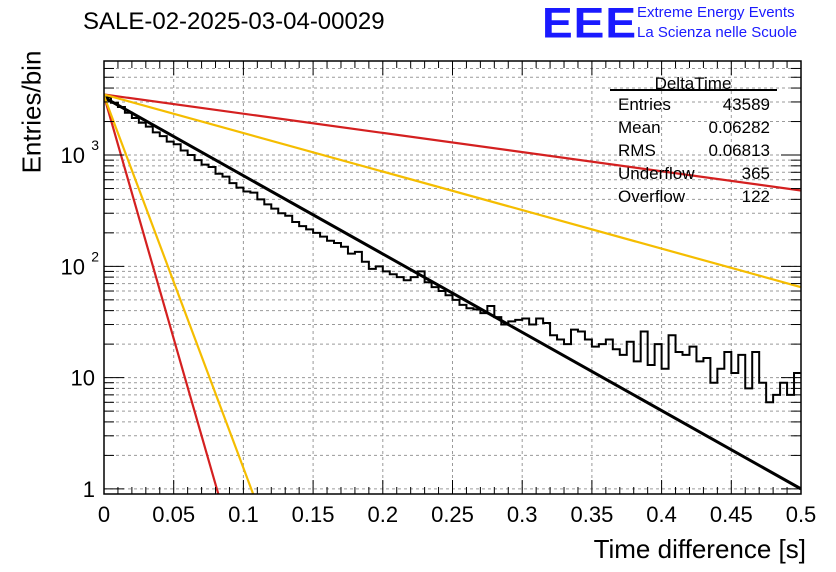 Image resolution: width=836 pixels, height=572 pixels. Describe the element at coordinates (104, 514) in the screenshot. I see `x-tick-label: 0` at that location.